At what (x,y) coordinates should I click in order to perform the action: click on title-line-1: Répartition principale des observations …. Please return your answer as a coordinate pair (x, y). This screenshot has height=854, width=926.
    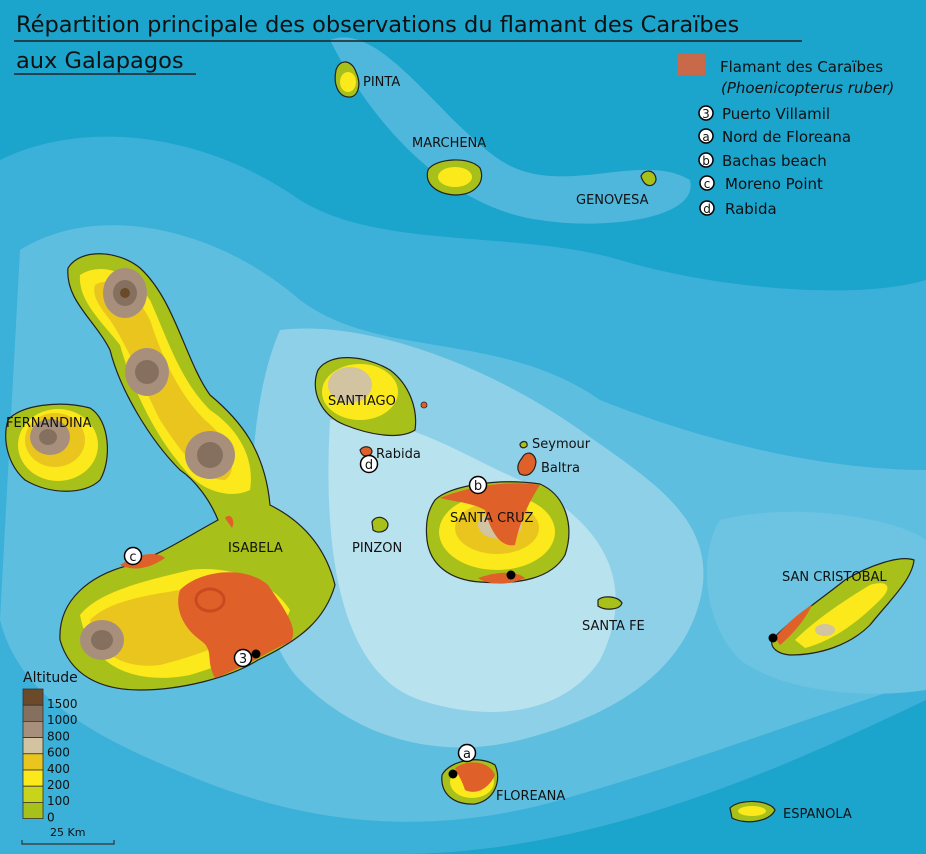
    Looking at the image, I should click on (377, 25).